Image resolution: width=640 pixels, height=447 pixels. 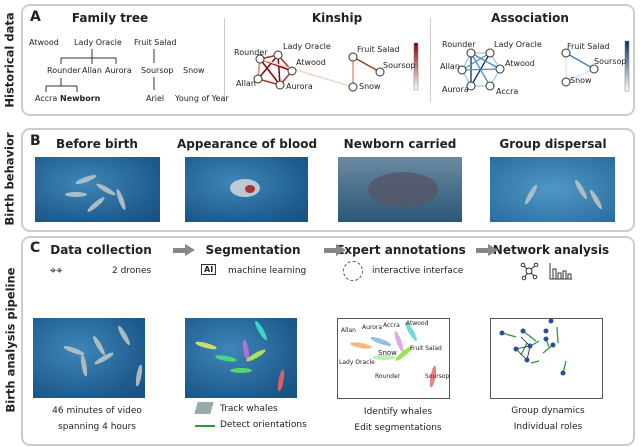 I want to click on step-title: Segmentation, so click(x=253, y=250).